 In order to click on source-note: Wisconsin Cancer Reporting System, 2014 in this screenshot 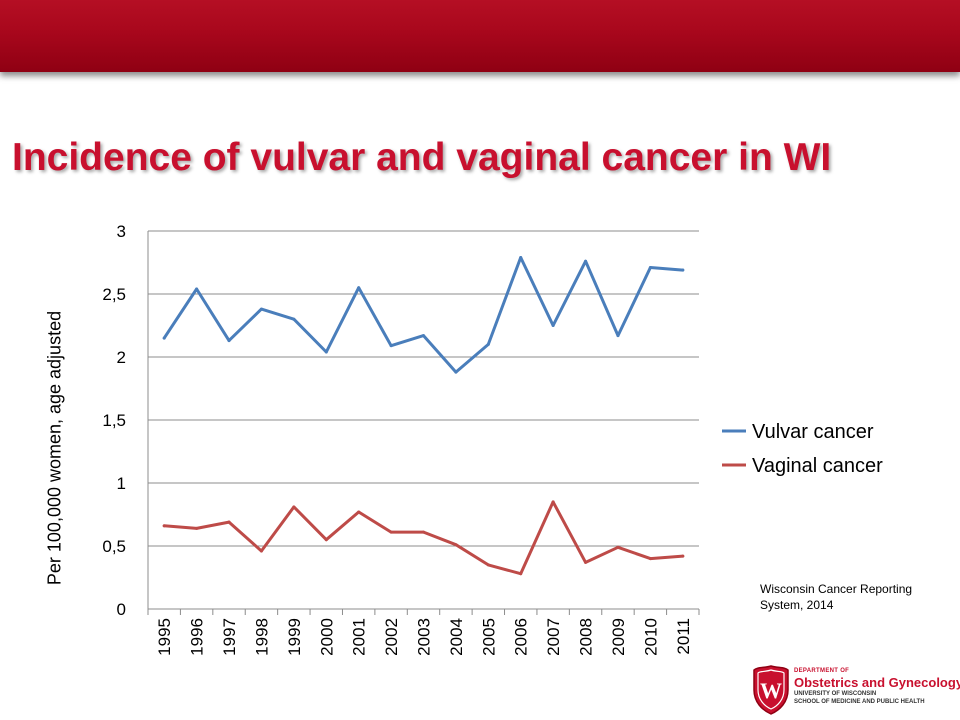, I will do `click(836, 597)`.